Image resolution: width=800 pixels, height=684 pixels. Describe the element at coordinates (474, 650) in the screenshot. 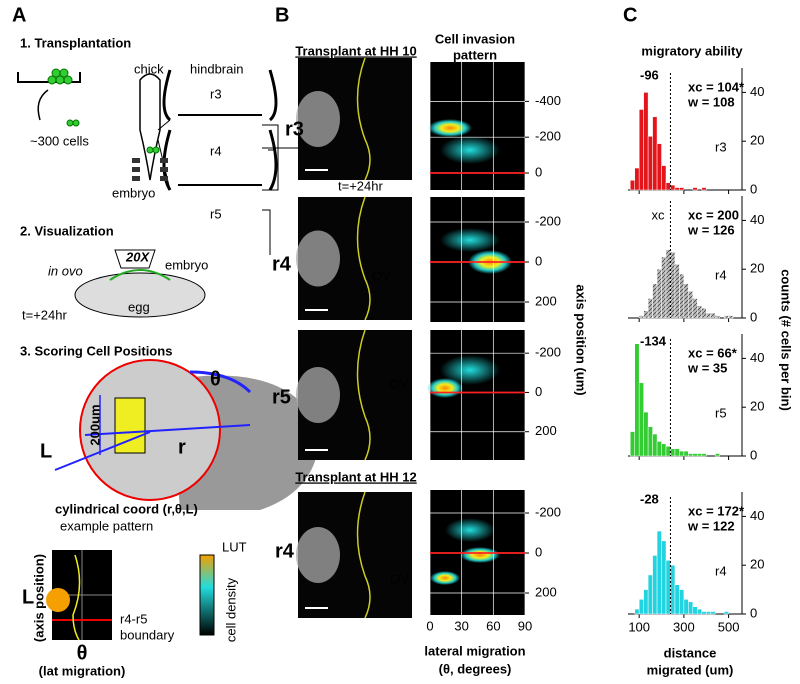

I see `label: lateral migration` at that location.